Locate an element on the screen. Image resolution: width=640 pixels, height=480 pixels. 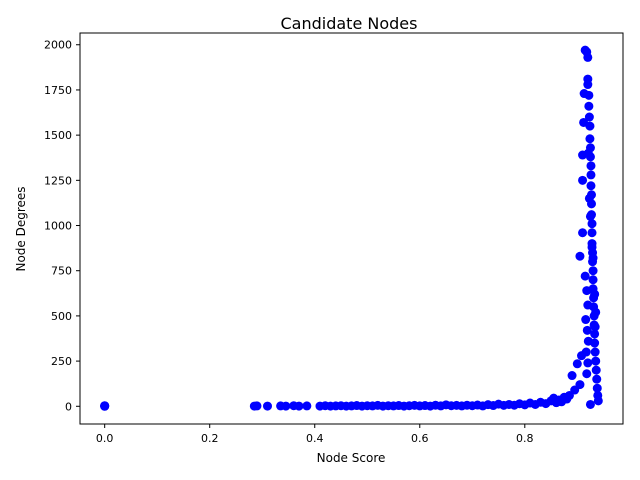
x-tick-label: 0.6 is located at coordinates (420, 438).